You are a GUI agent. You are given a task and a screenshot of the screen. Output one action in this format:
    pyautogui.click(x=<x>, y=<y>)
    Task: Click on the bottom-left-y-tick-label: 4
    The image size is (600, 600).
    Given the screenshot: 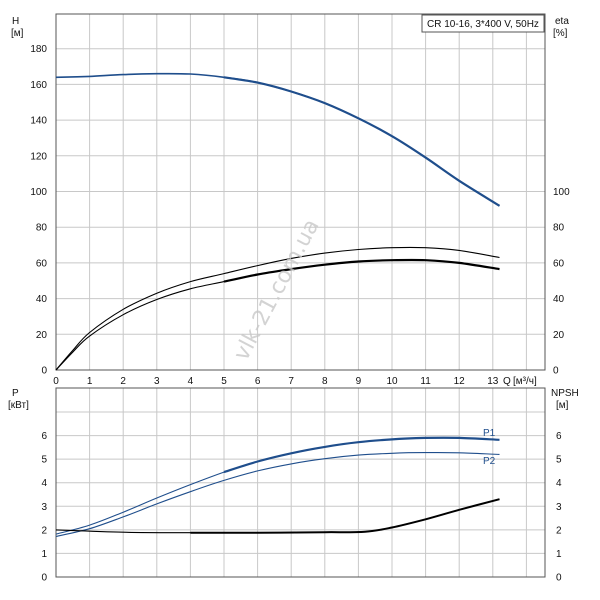 What is the action you would take?
    pyautogui.click(x=44, y=483)
    